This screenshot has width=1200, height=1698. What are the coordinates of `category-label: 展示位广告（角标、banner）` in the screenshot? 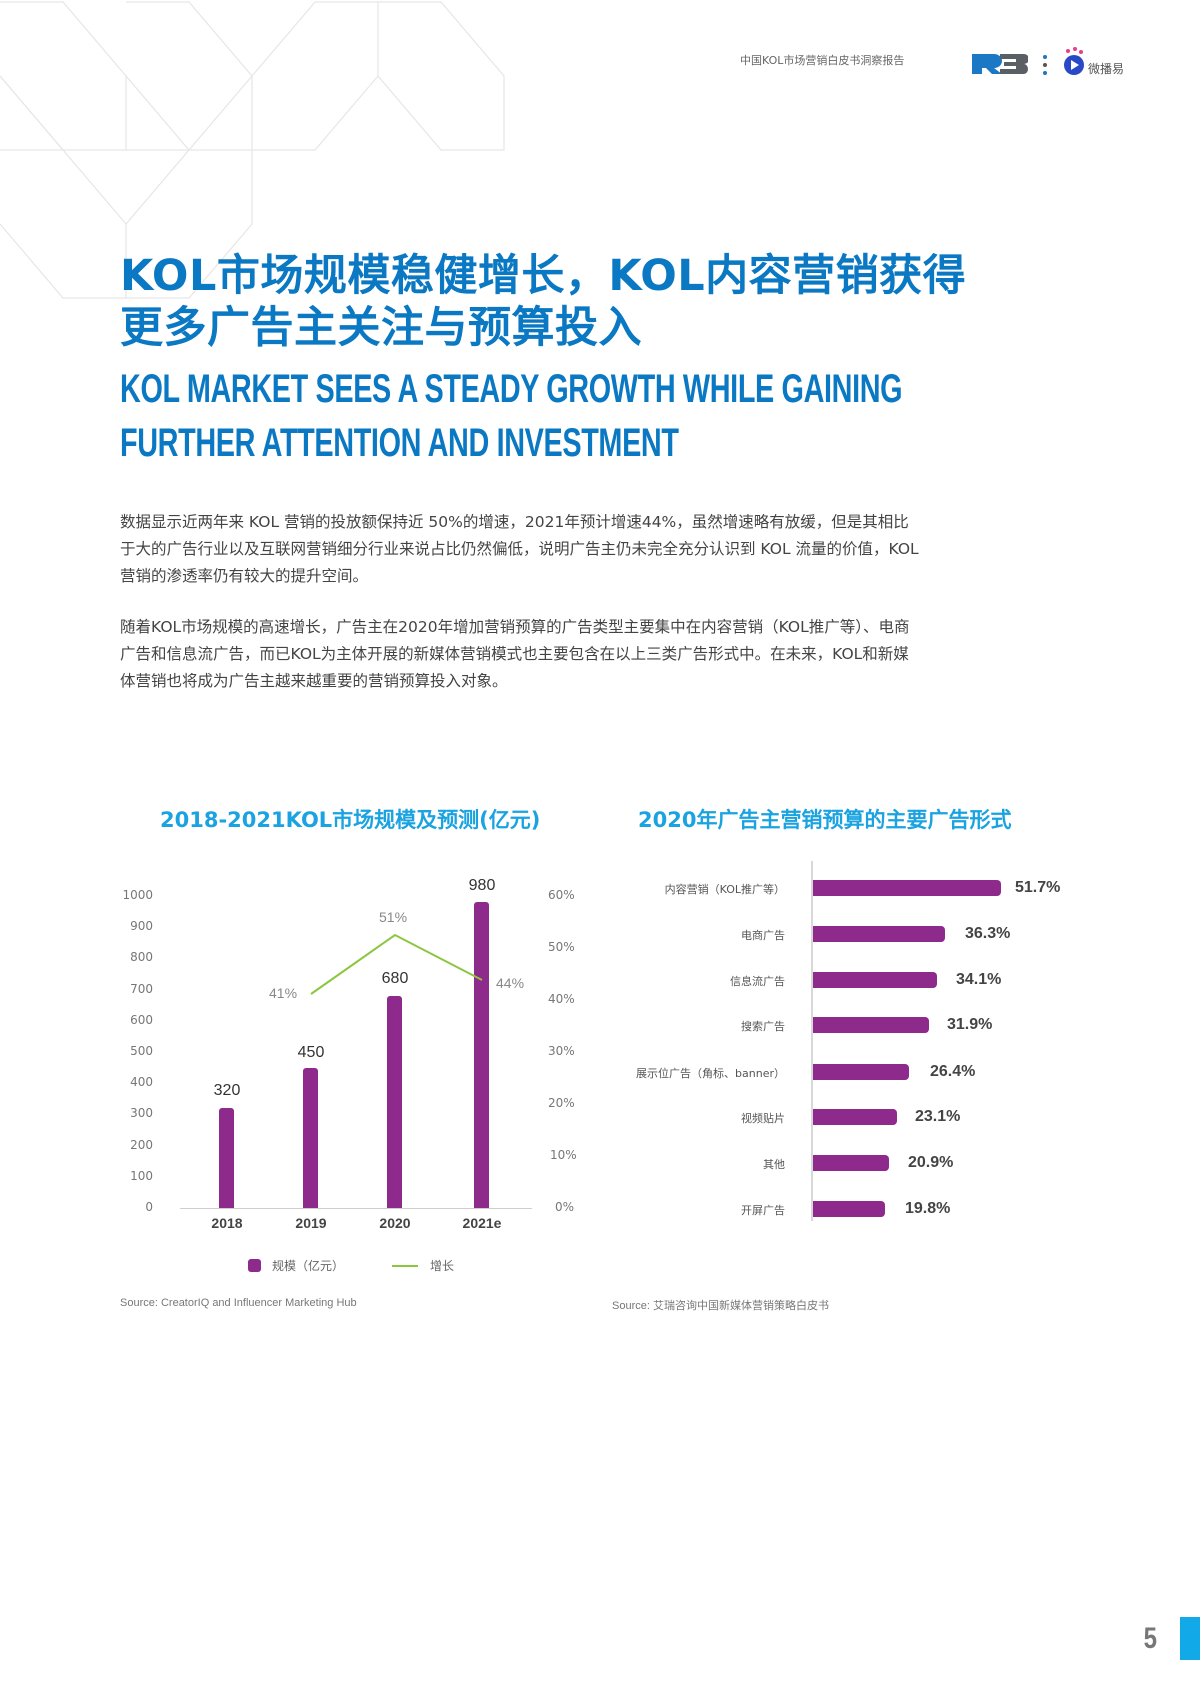 It's located at (710, 1073).